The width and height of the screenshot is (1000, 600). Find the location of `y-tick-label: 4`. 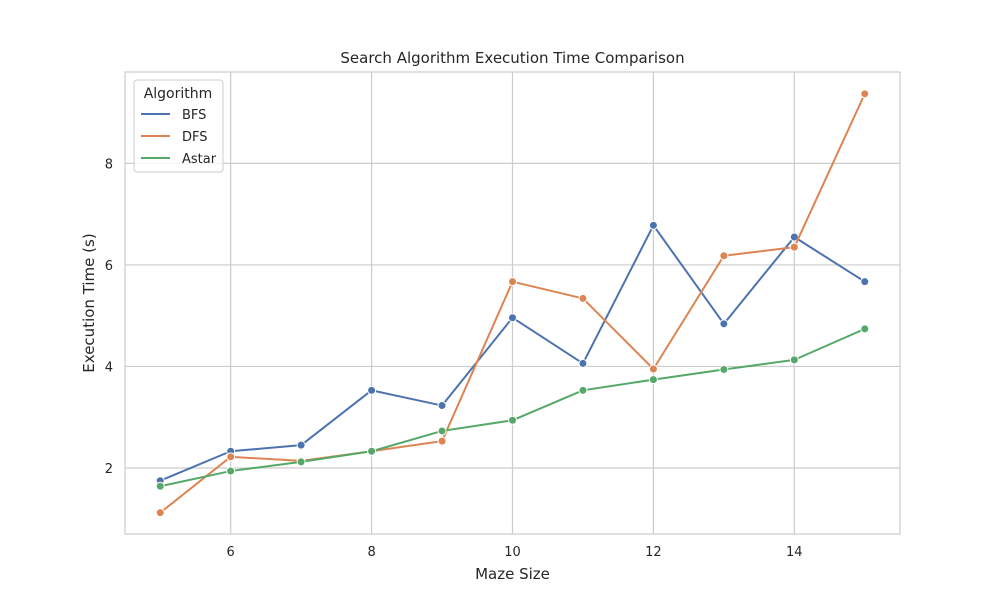

y-tick-label: 4 is located at coordinates (109, 367).